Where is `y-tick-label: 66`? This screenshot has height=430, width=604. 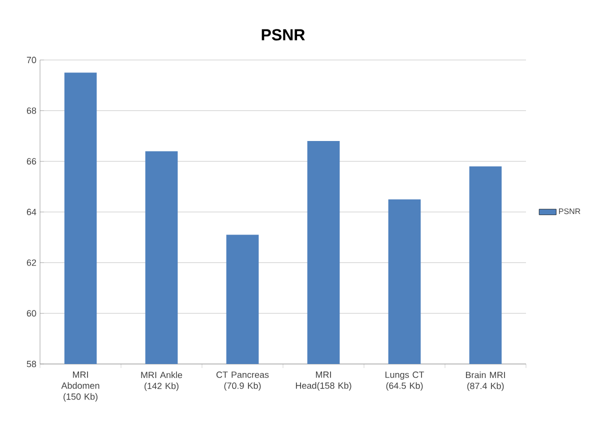
y-tick-label: 66 is located at coordinates (31, 161).